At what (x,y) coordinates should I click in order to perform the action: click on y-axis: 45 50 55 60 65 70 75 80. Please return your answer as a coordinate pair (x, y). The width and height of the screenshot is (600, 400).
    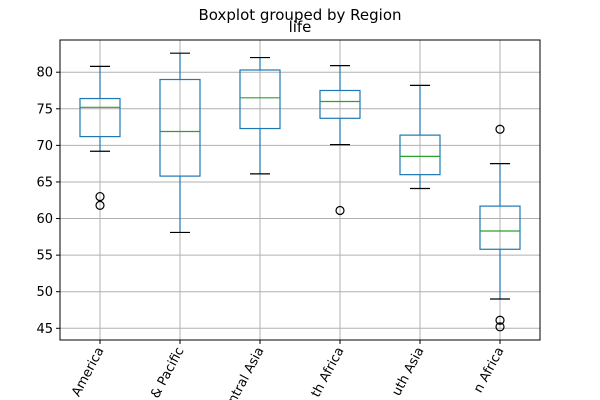
    Looking at the image, I should click on (48, 201).